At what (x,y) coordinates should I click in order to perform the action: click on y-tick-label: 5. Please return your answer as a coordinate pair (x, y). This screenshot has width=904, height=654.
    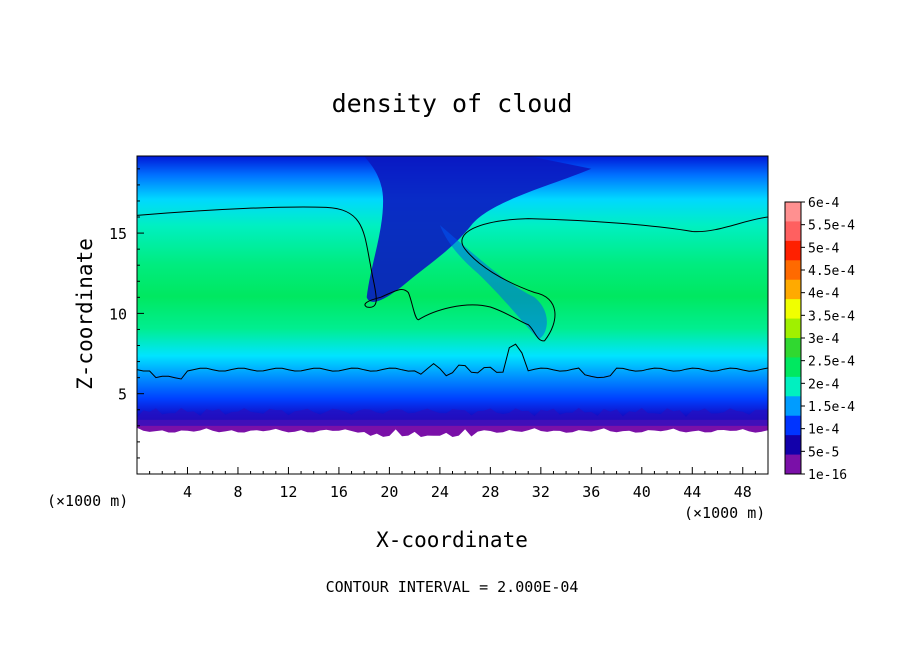
    Looking at the image, I should click on (122, 395).